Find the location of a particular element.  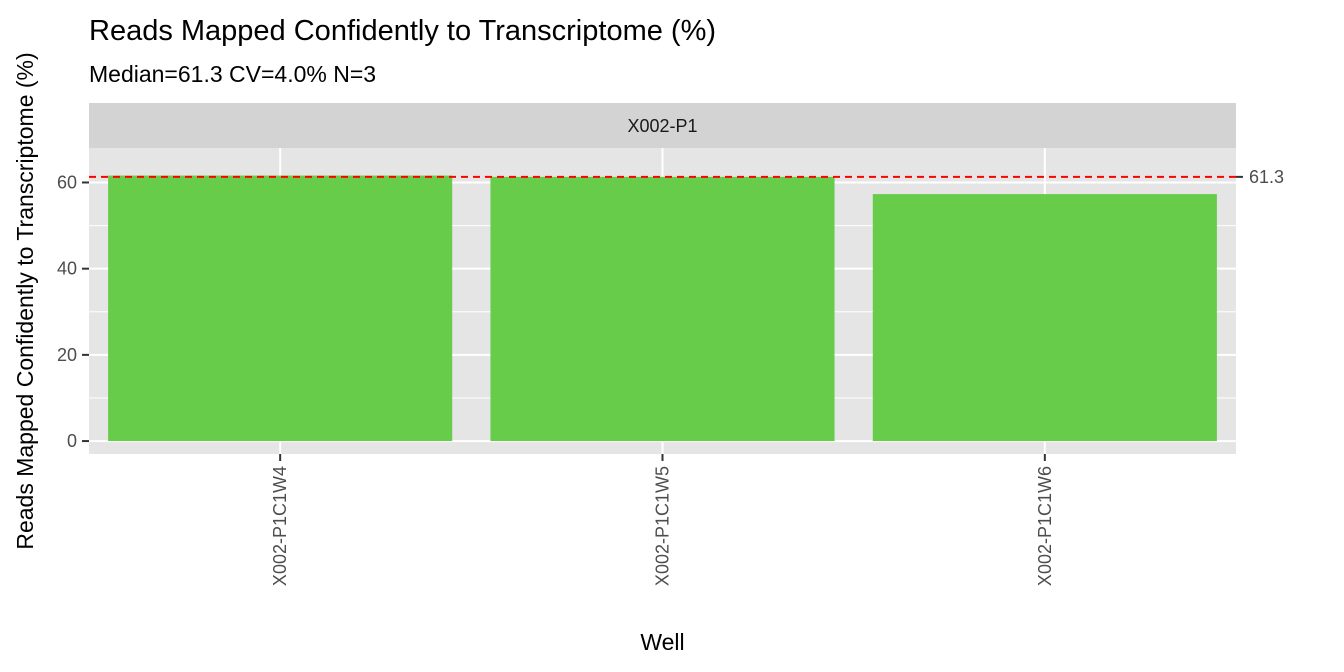

x-tick-label: X002-P1C1W6 is located at coordinates (1045, 526).